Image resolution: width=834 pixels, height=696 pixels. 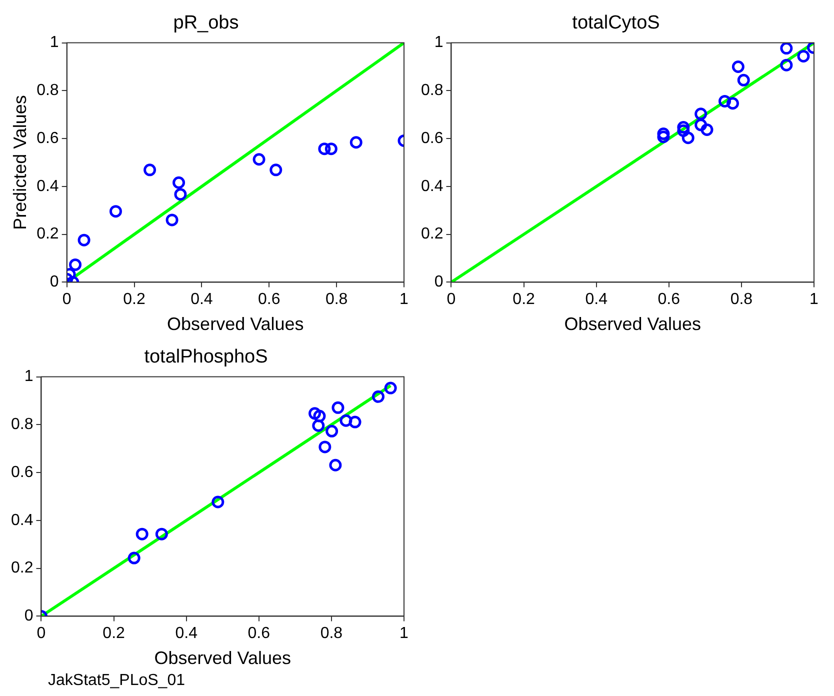 What do you see at coordinates (20, 162) in the screenshot?
I see `y-axis-title: Predicted Values` at bounding box center [20, 162].